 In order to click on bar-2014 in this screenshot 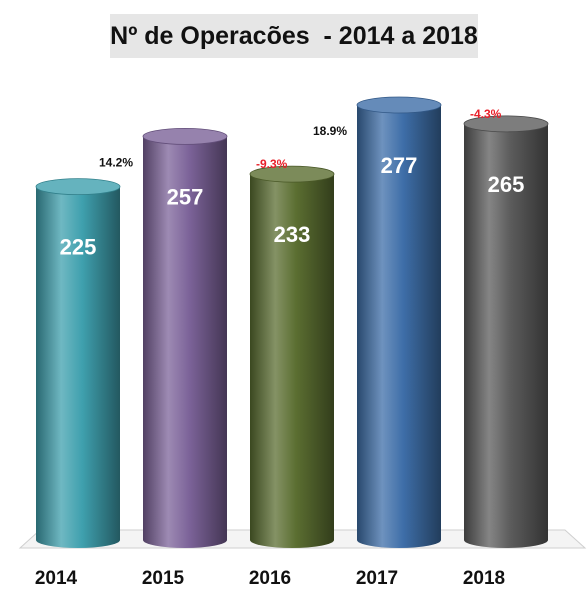, I will do `click(78, 363)`.